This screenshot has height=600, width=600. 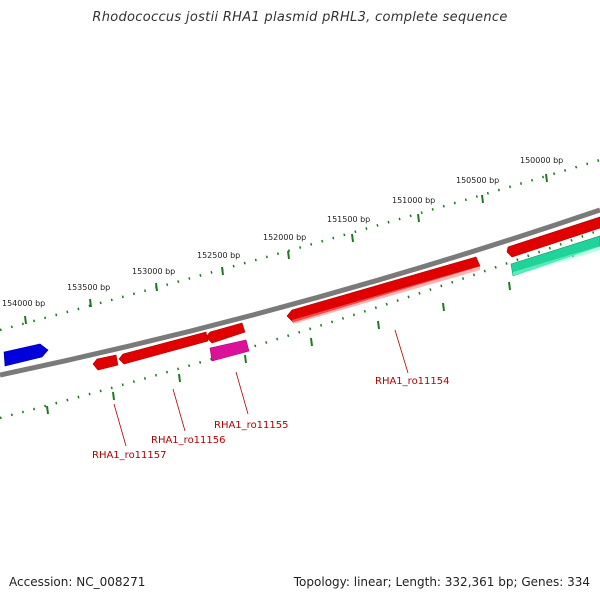 What do you see at coordinates (477, 180) in the screenshot?
I see `ruler-label: 150500 bp` at bounding box center [477, 180].